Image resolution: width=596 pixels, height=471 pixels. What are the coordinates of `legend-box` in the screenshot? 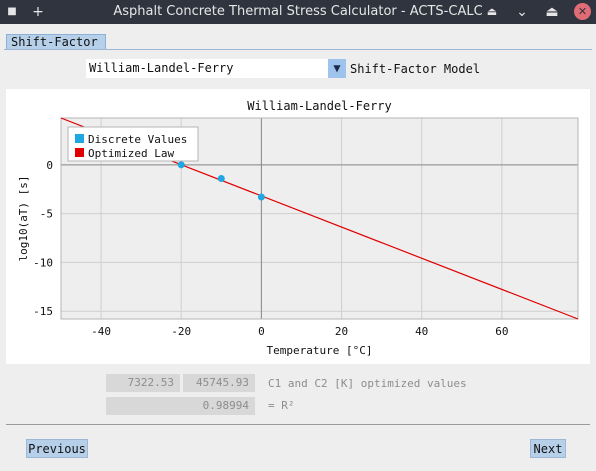 It's located at (133, 144).